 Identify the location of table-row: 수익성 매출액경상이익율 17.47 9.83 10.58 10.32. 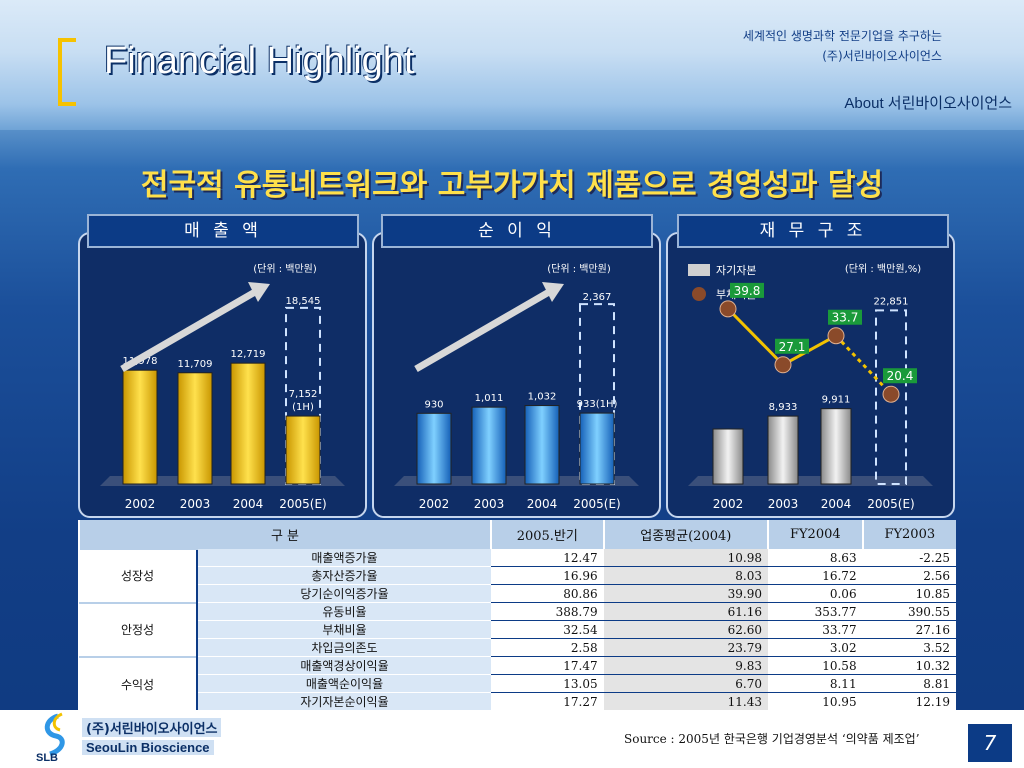
(517, 683).